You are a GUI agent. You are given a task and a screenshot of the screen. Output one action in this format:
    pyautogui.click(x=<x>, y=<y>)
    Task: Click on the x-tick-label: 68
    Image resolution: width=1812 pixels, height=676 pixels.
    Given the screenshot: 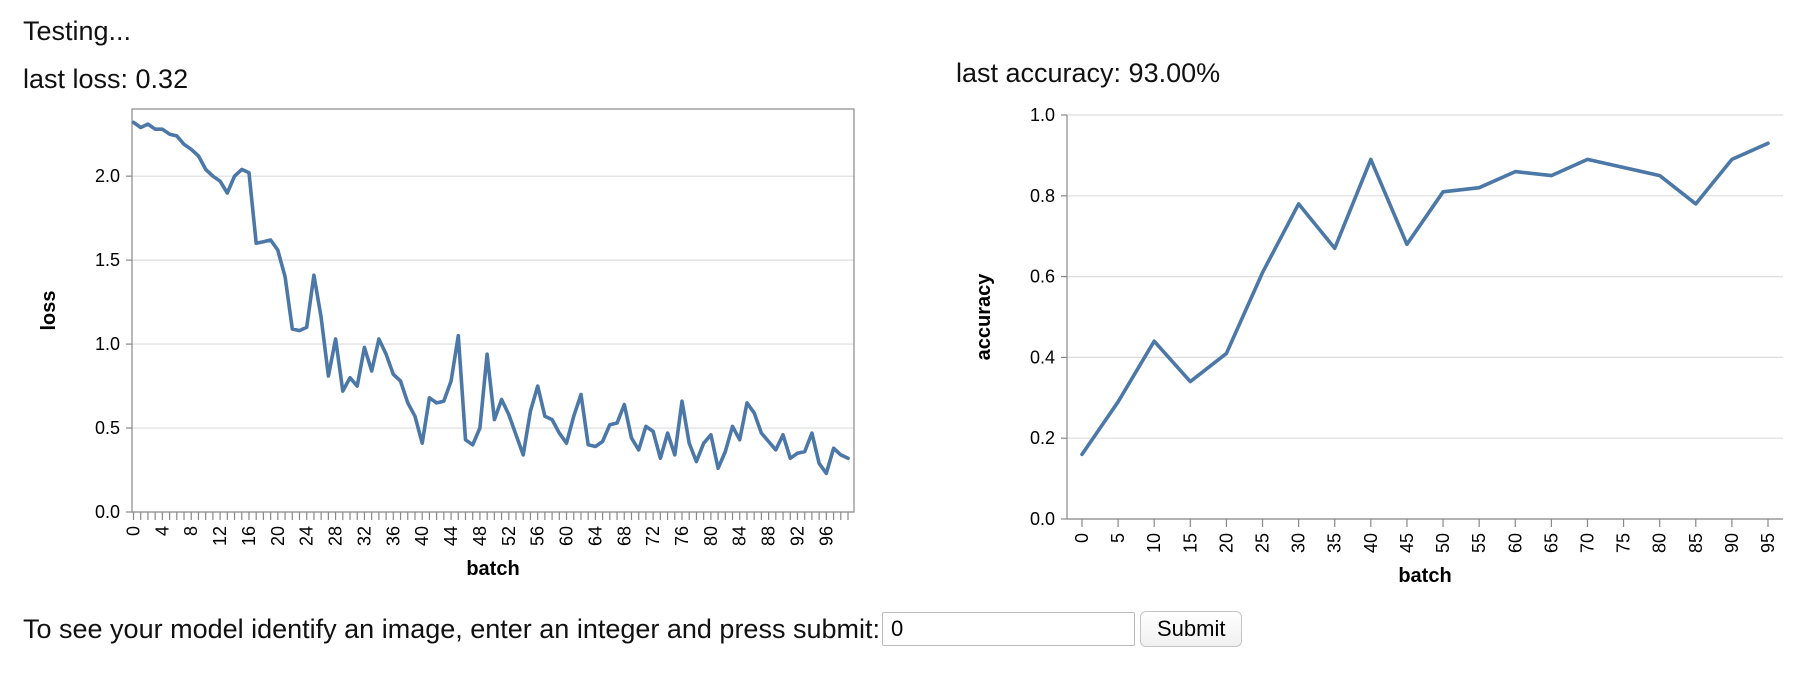 What is the action you would take?
    pyautogui.click(x=624, y=536)
    